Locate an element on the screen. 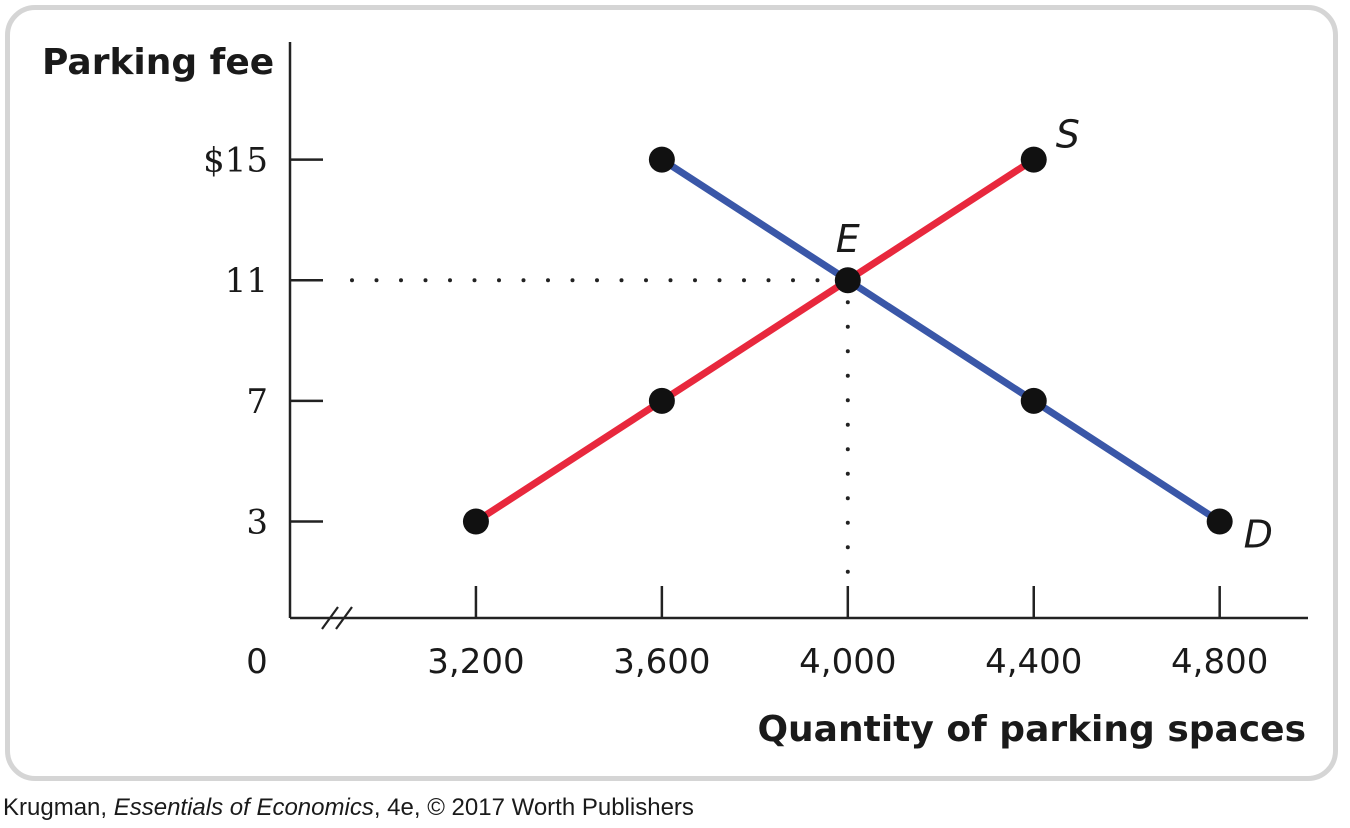 The image size is (1350, 828). x-axis-title: Quantity of parking spaces is located at coordinates (1031, 729).